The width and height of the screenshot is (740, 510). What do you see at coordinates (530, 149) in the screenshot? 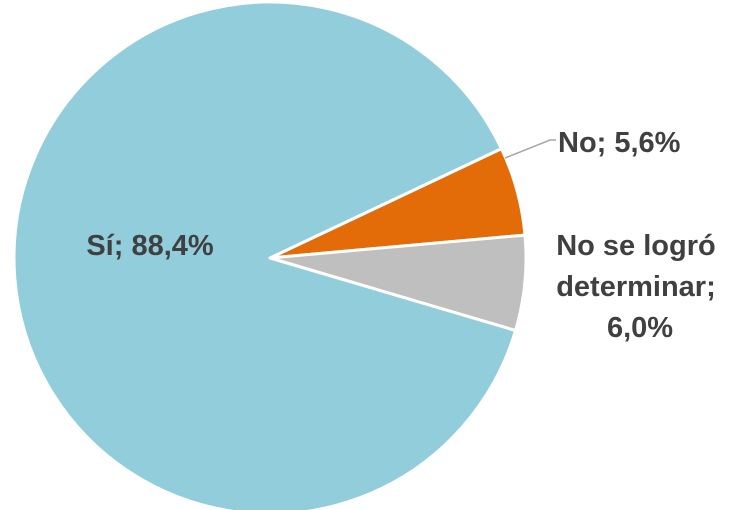
I see `leader-line-no` at bounding box center [530, 149].